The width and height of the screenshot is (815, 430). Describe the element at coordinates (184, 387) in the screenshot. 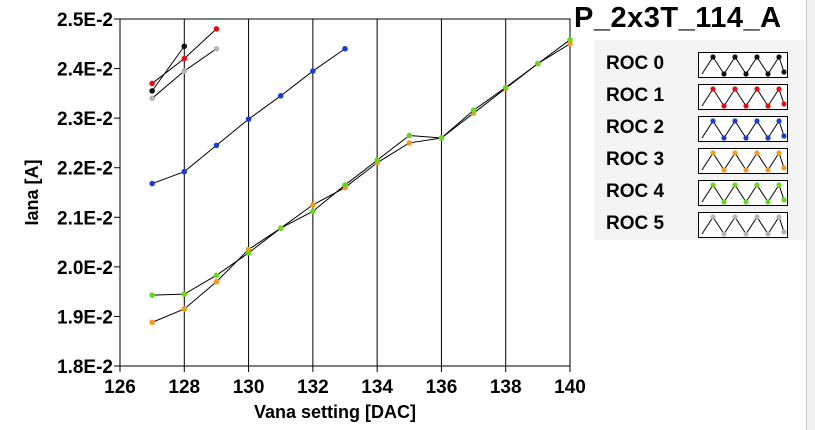

I see `x-tick-label: 128` at that location.